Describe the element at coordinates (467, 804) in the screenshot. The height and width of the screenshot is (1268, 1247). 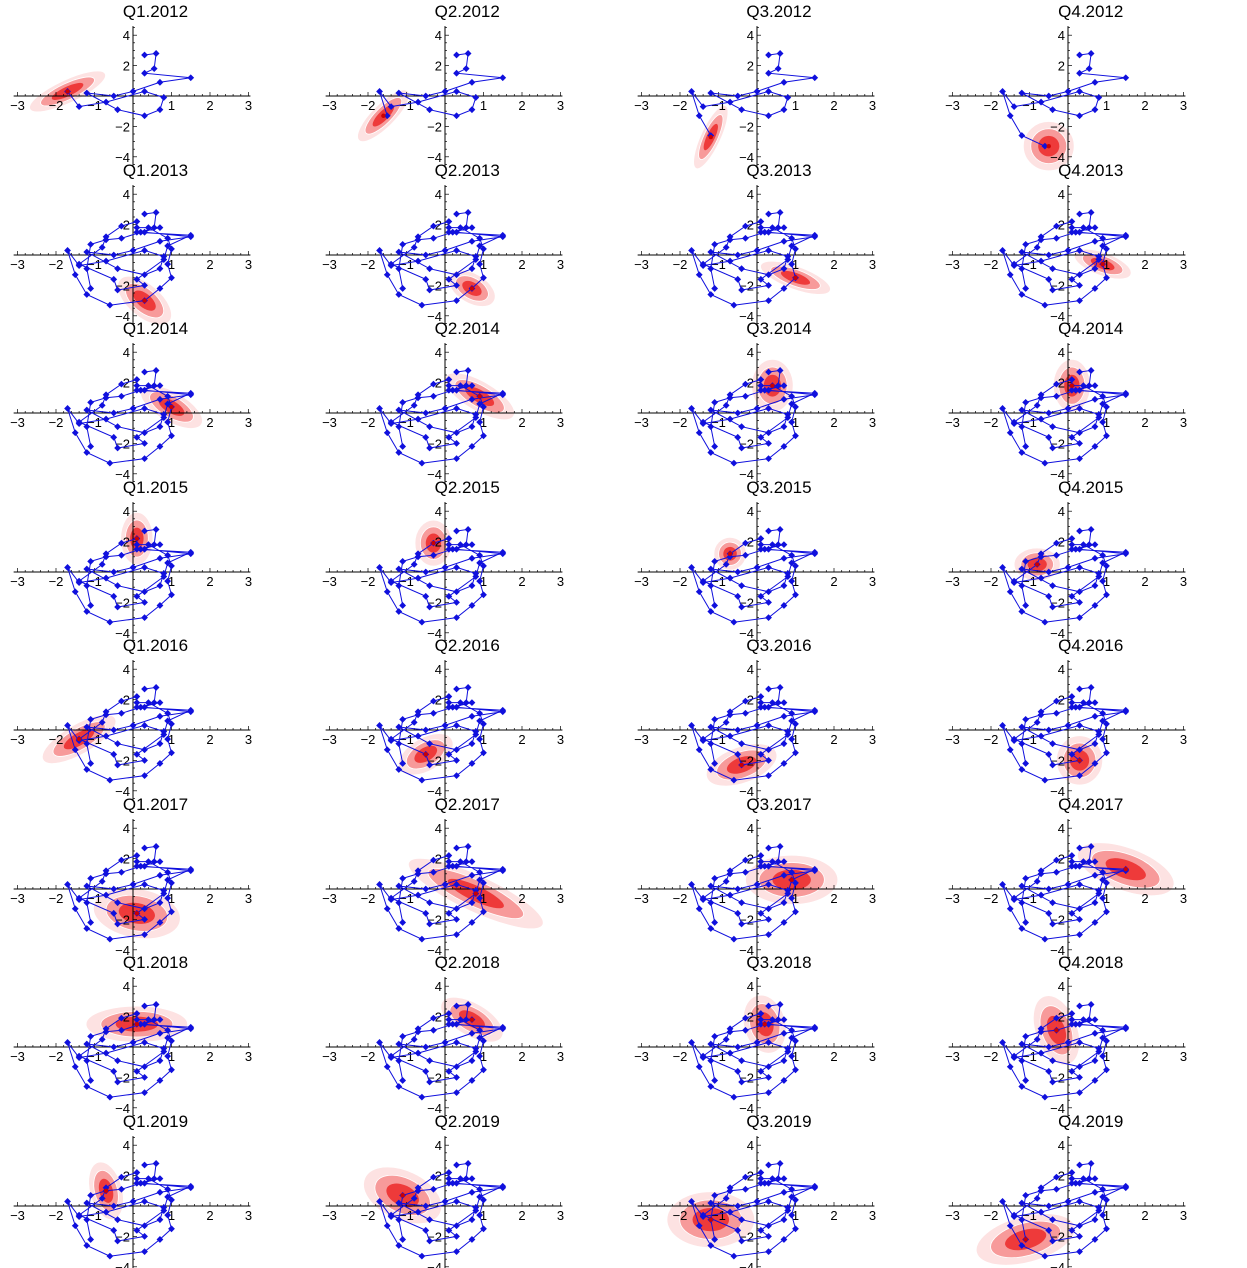
I see `panel-title: Q2.2017` at that location.